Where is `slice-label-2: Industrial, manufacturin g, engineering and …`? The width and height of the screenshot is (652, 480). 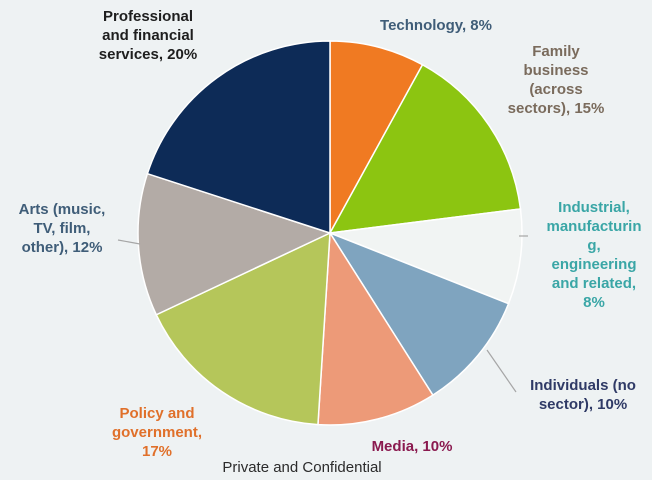 slice-label-2: Industrial, manufacturin g, engineering and … is located at coordinates (593, 255).